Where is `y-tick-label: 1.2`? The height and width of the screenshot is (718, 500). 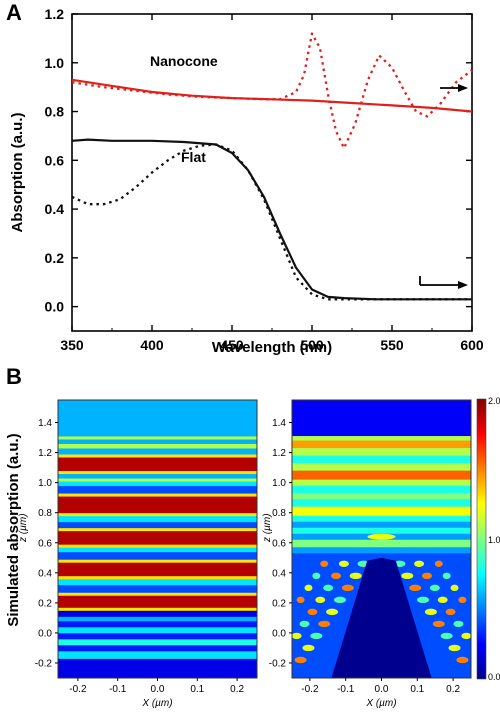
y-tick-label: 1.2 is located at coordinates (55, 14).